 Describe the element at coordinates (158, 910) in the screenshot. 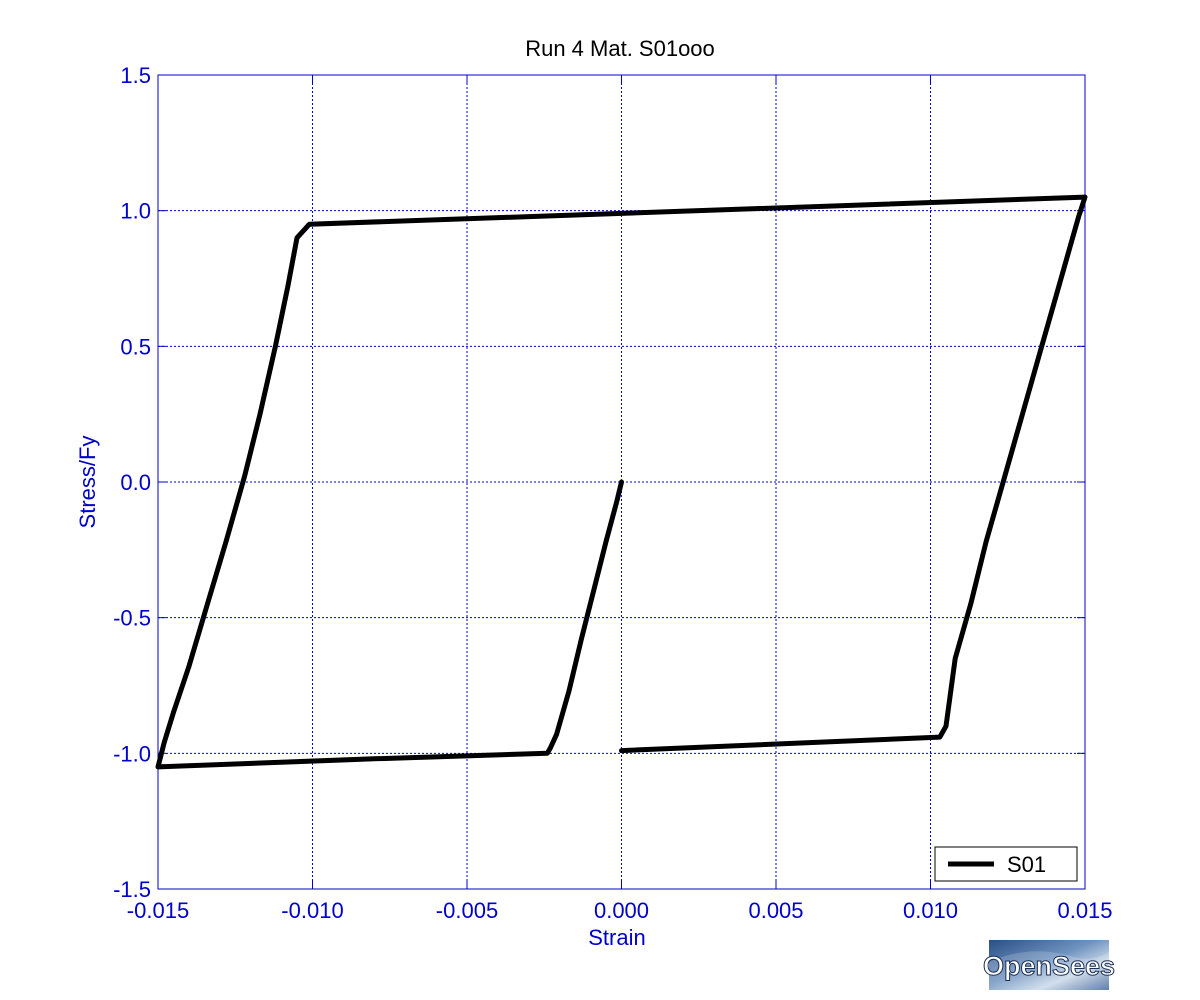

I see `x-tick-label: -0.015` at that location.